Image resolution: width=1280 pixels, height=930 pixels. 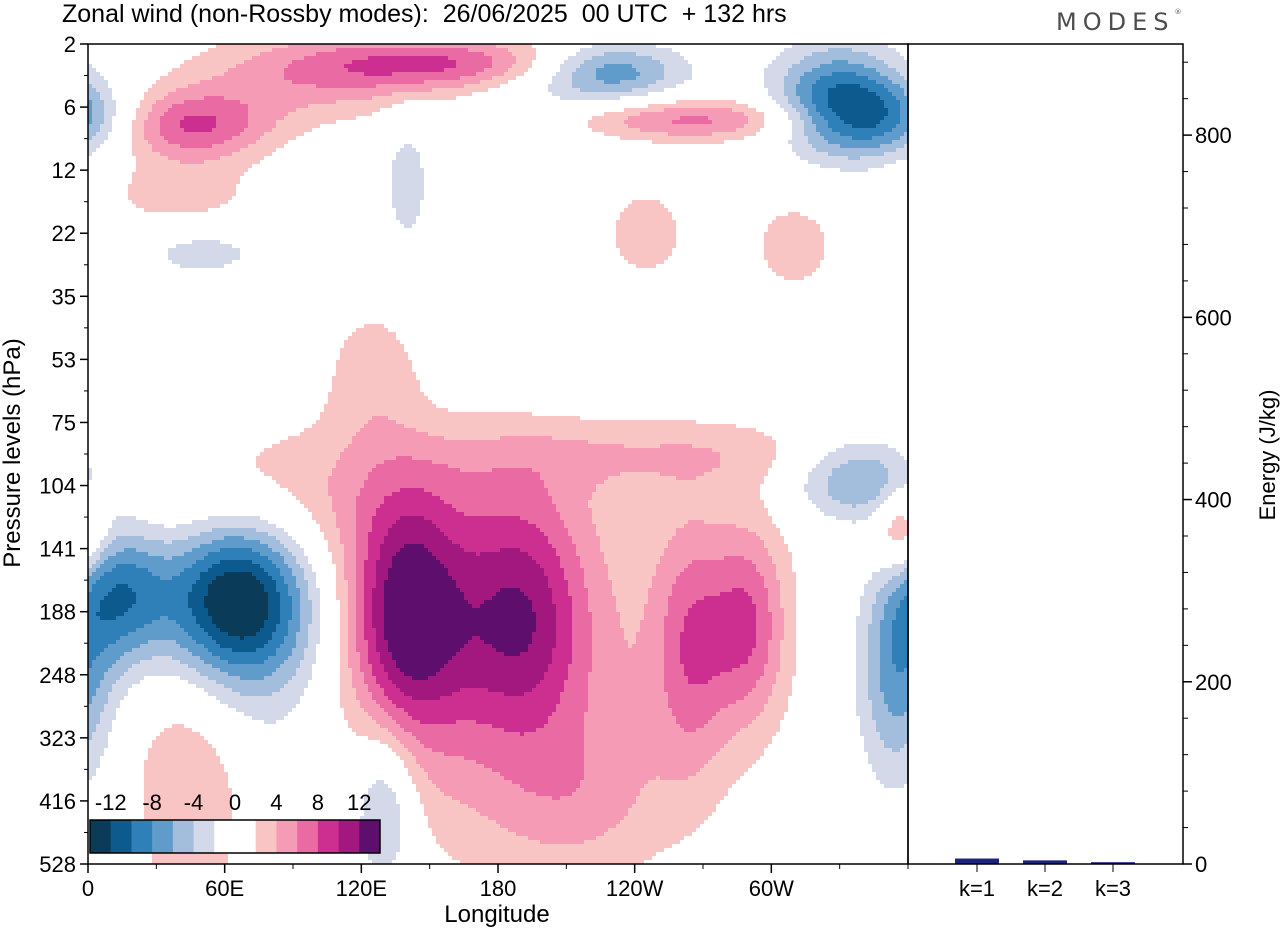 What do you see at coordinates (1201, 864) in the screenshot?
I see `energy-tick-label: 0` at bounding box center [1201, 864].